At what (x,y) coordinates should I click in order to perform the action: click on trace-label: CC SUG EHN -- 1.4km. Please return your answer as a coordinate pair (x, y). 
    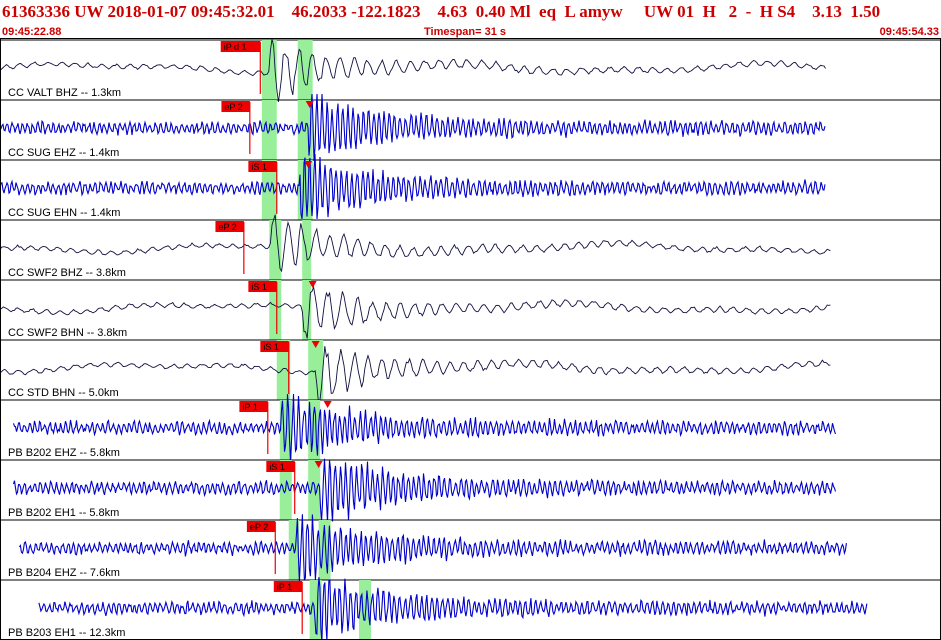
    Looking at the image, I should click on (64, 213).